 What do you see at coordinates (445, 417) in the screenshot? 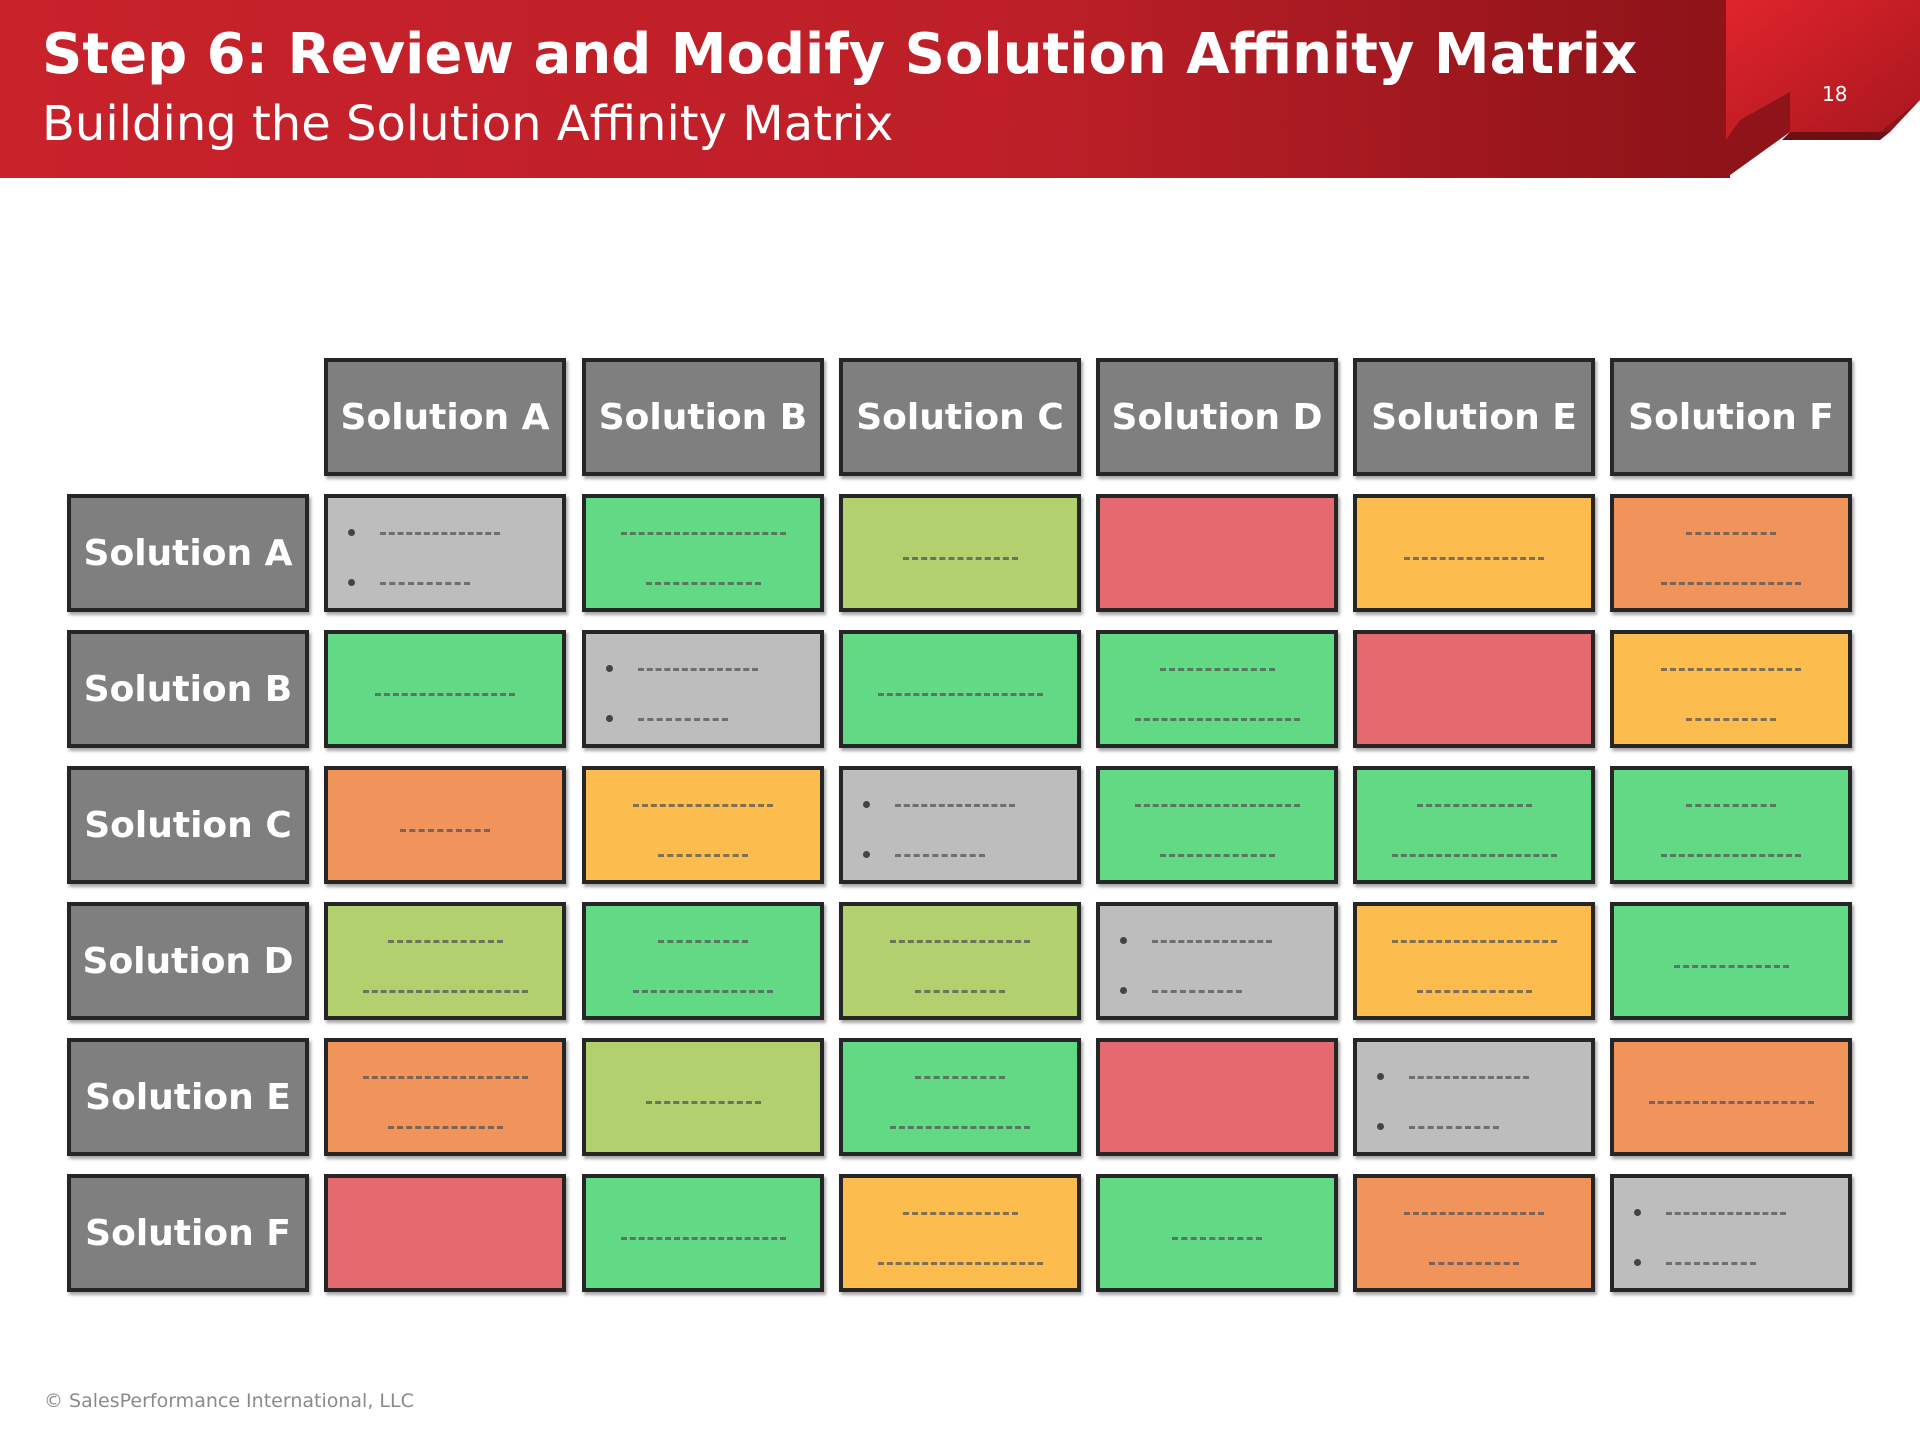
I see `column-header-1: Solution A` at bounding box center [445, 417].